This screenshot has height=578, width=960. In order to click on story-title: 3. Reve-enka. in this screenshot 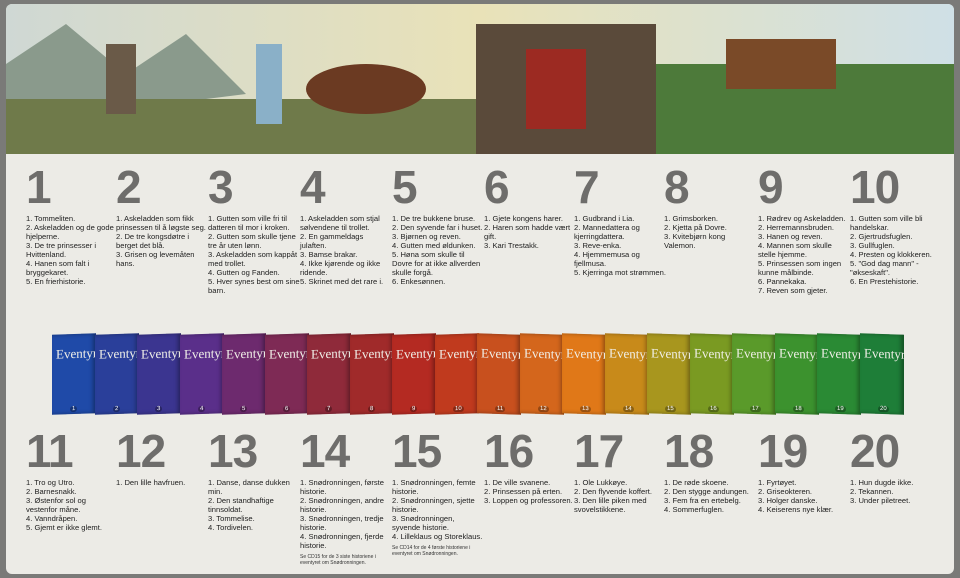, I will do `click(598, 245)`.